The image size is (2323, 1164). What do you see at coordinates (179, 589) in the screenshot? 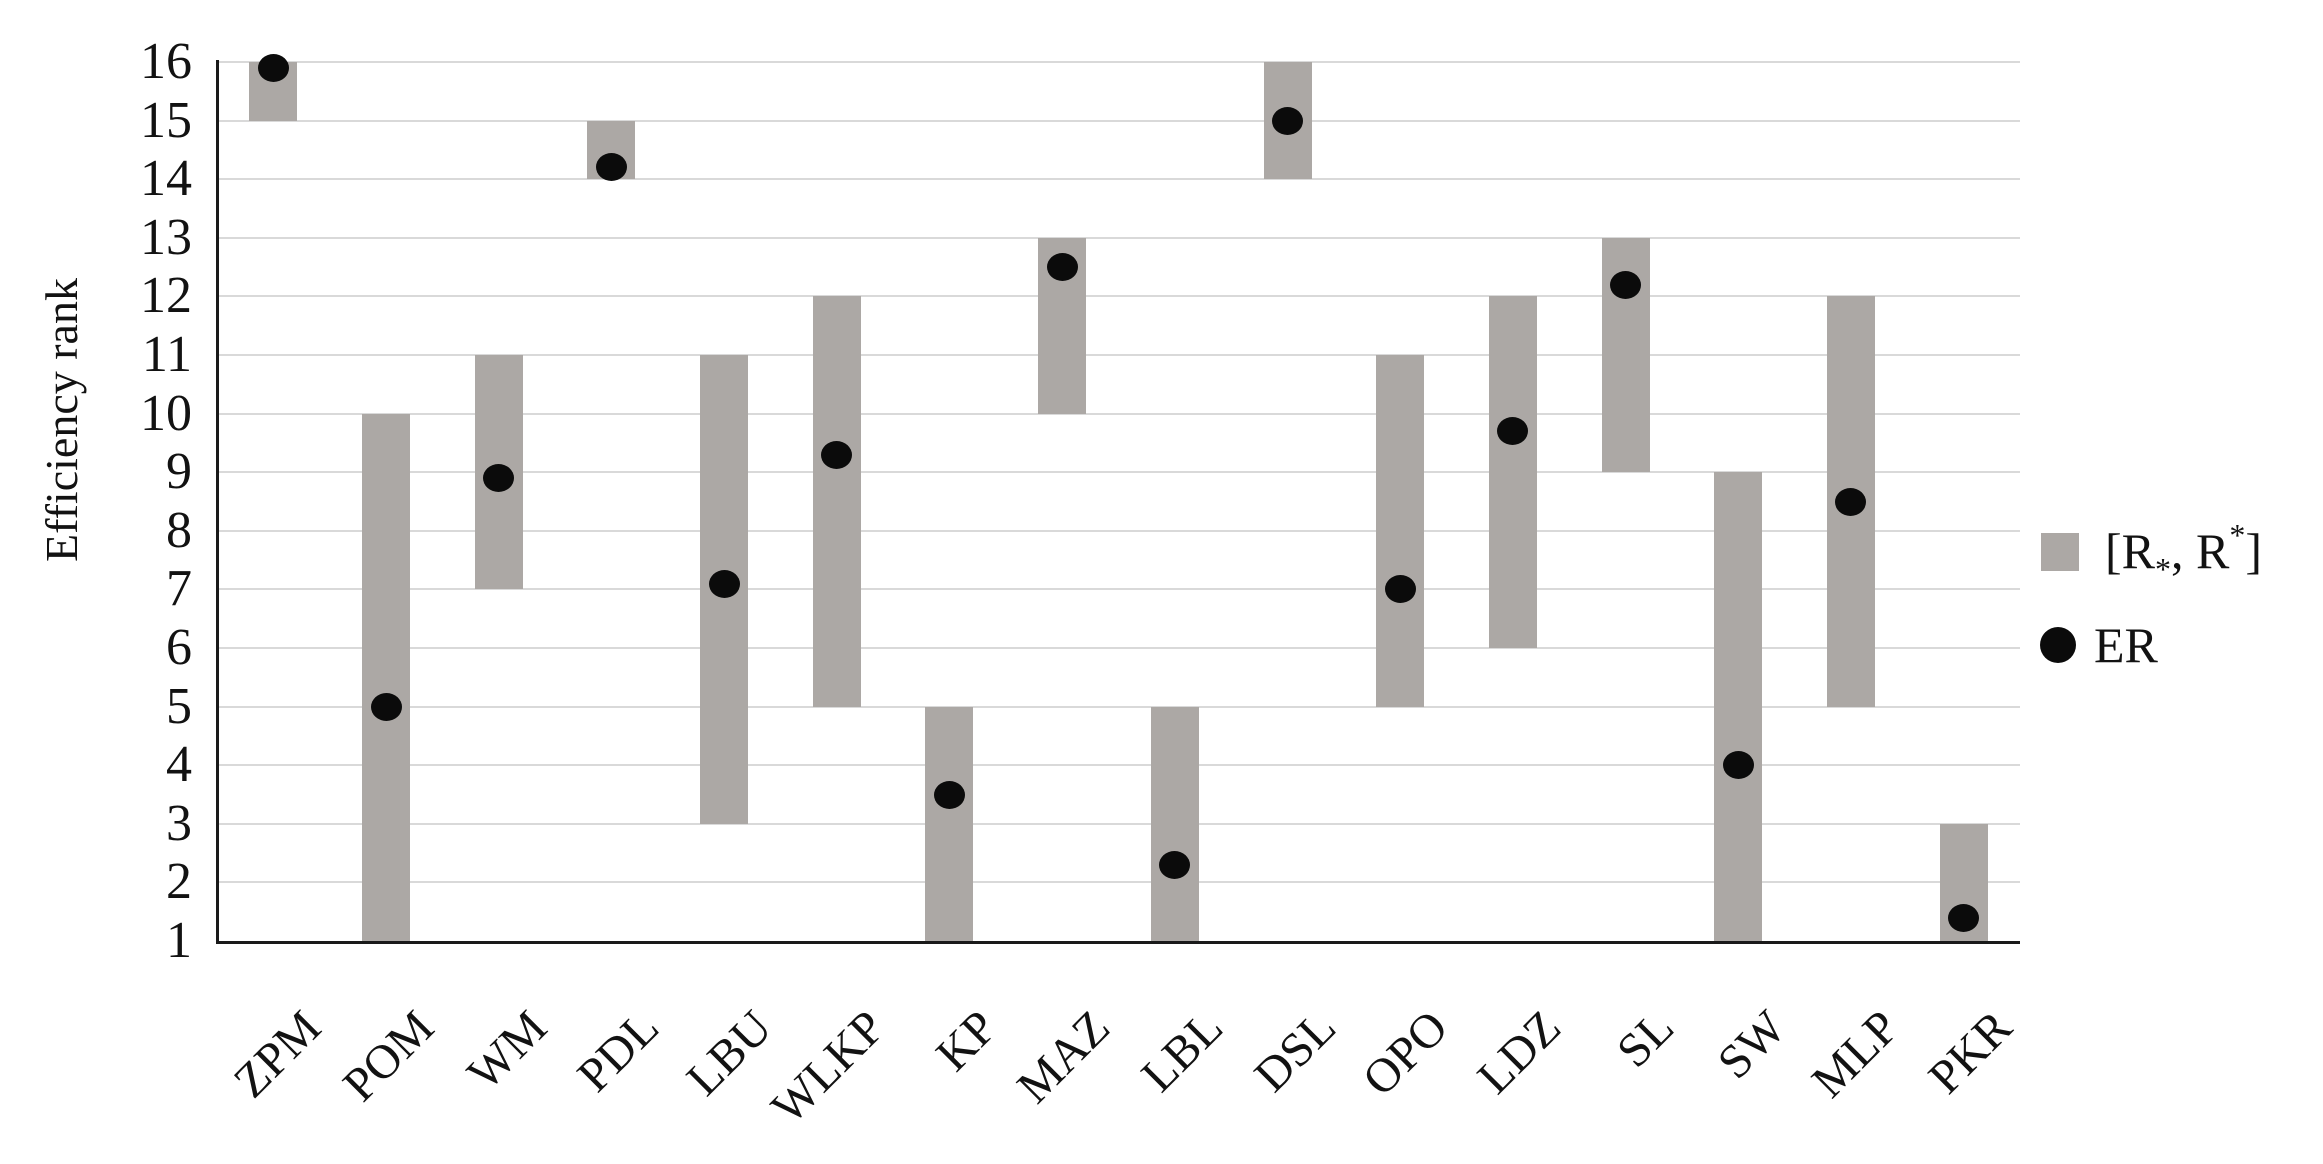
I see `y-tick-label-7: 7` at bounding box center [179, 589].